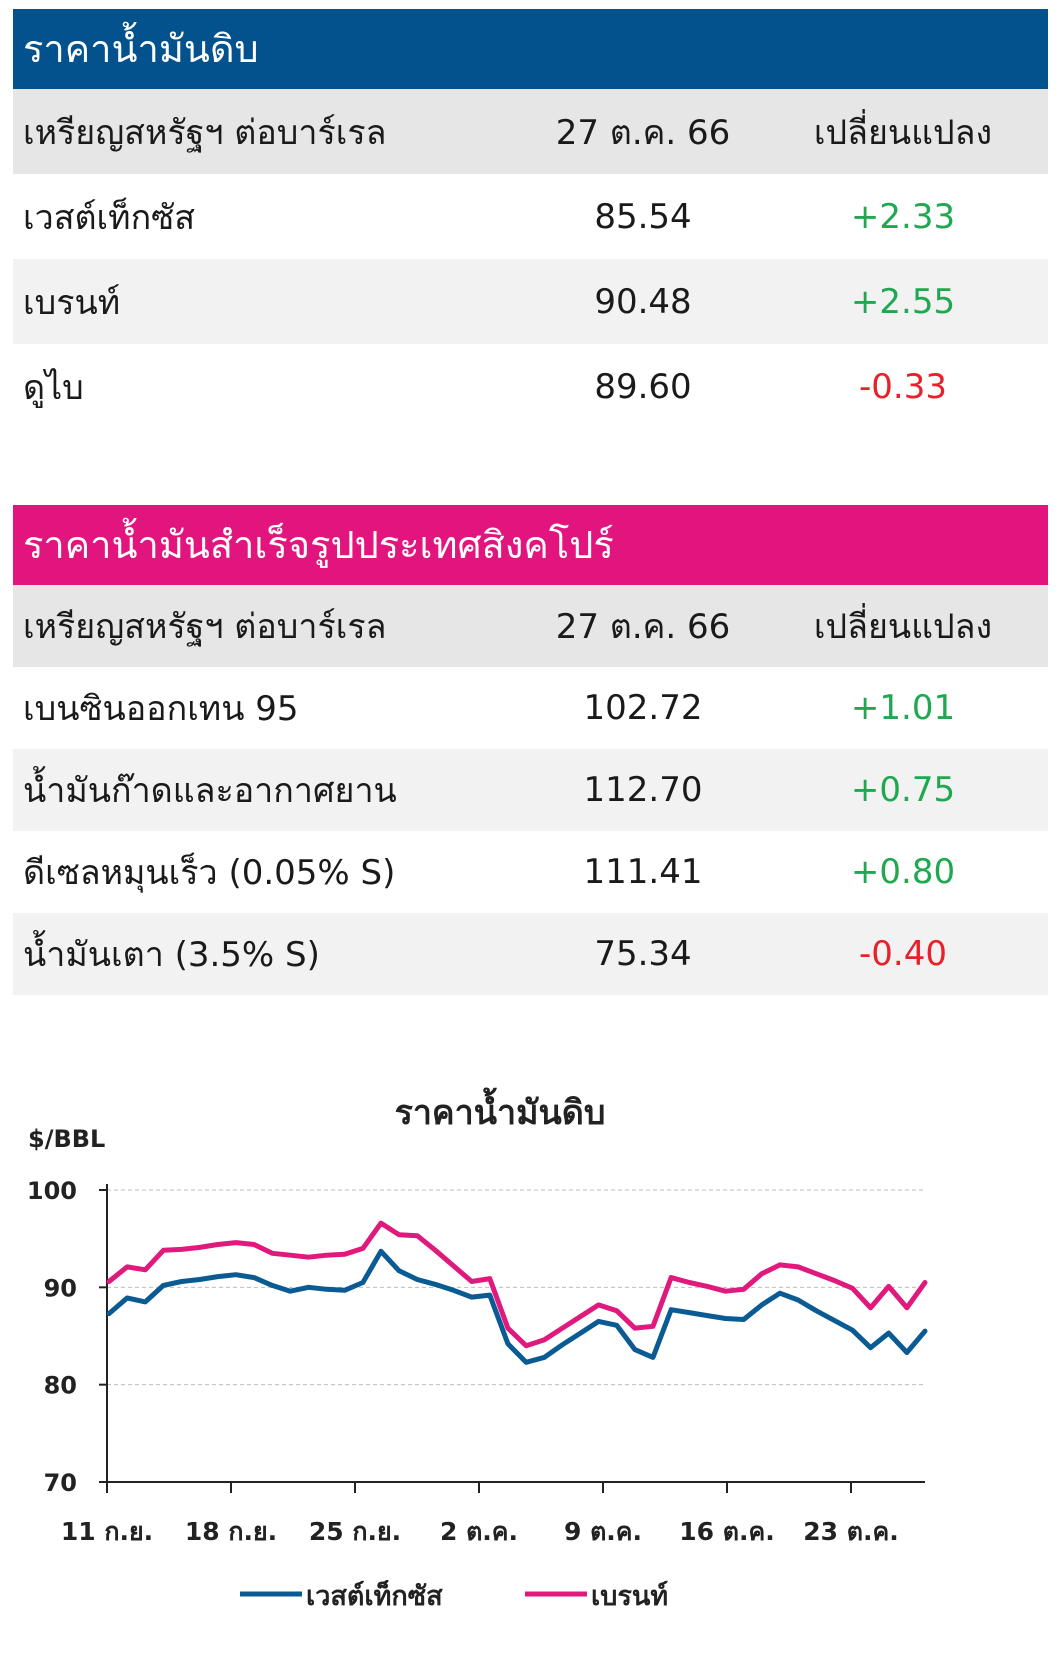 The image size is (1062, 1680). Describe the element at coordinates (903, 216) in the screenshot. I see `row-change: +2.33` at that location.